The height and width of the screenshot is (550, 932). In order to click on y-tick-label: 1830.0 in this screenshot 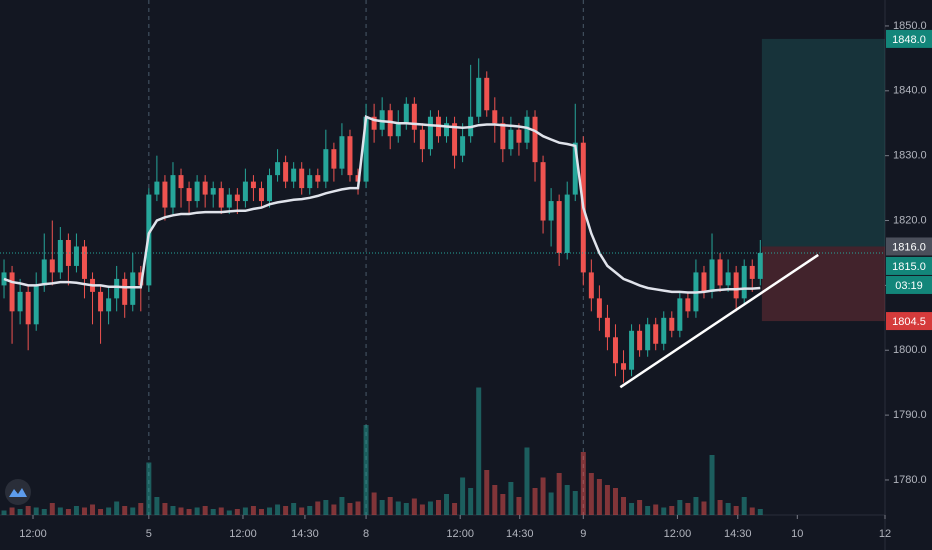, I will do `click(910, 156)`.